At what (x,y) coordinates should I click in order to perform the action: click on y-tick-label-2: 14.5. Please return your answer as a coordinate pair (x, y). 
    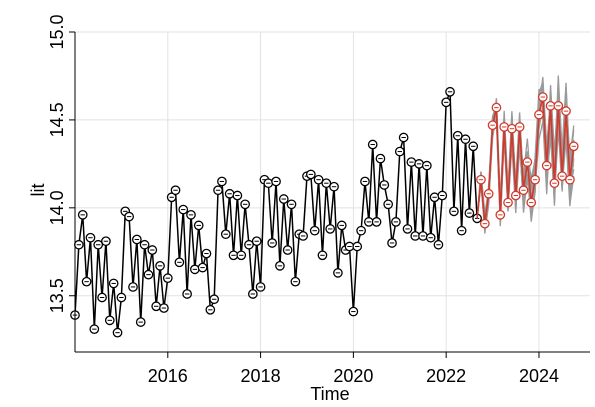
    Looking at the image, I should click on (57, 119).